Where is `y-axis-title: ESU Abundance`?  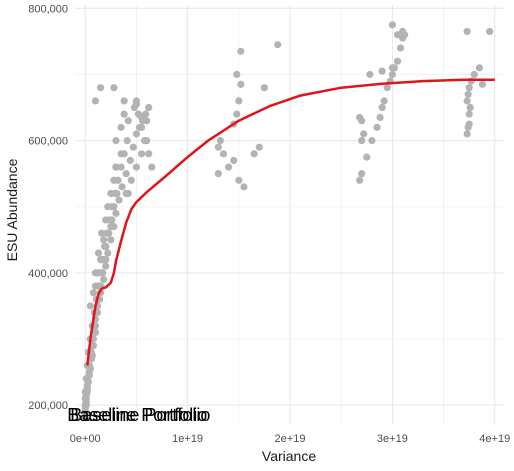 y-axis-title: ESU Abundance is located at coordinates (12, 209).